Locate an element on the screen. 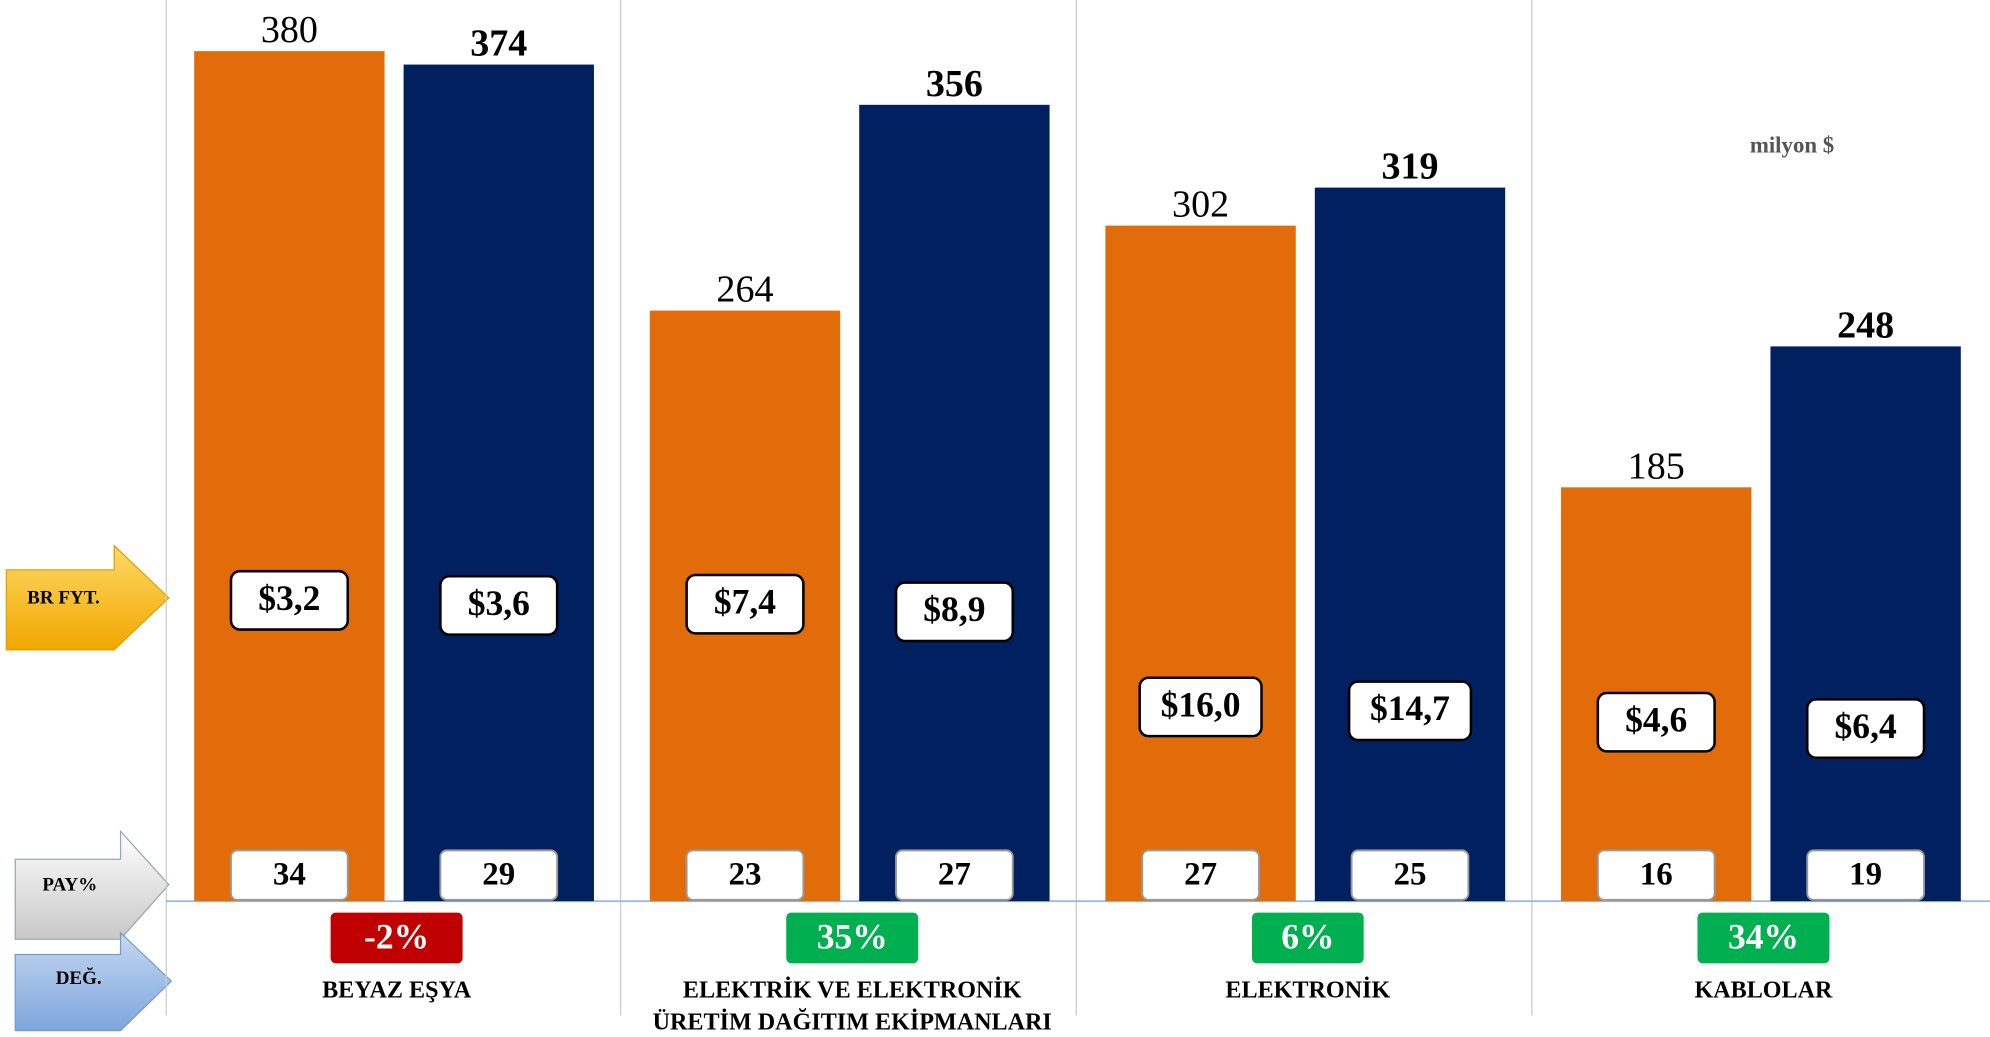  change-label: -2% is located at coordinates (396, 937).